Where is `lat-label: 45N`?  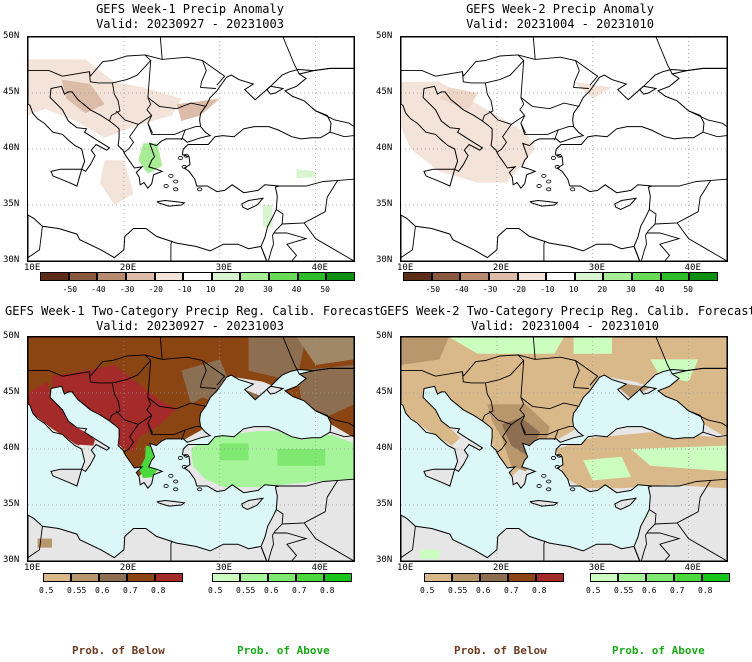 lat-label: 45N is located at coordinates (384, 92).